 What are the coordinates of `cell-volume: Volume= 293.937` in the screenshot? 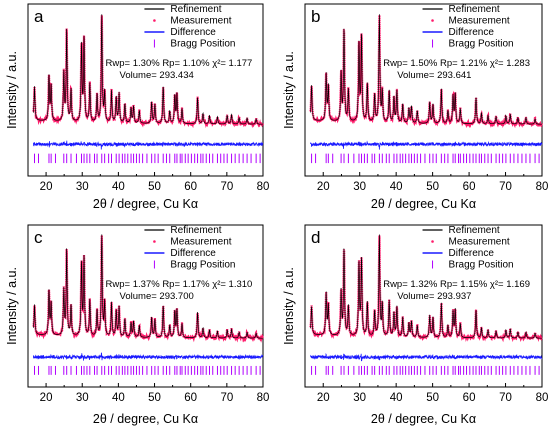 It's located at (434, 296).